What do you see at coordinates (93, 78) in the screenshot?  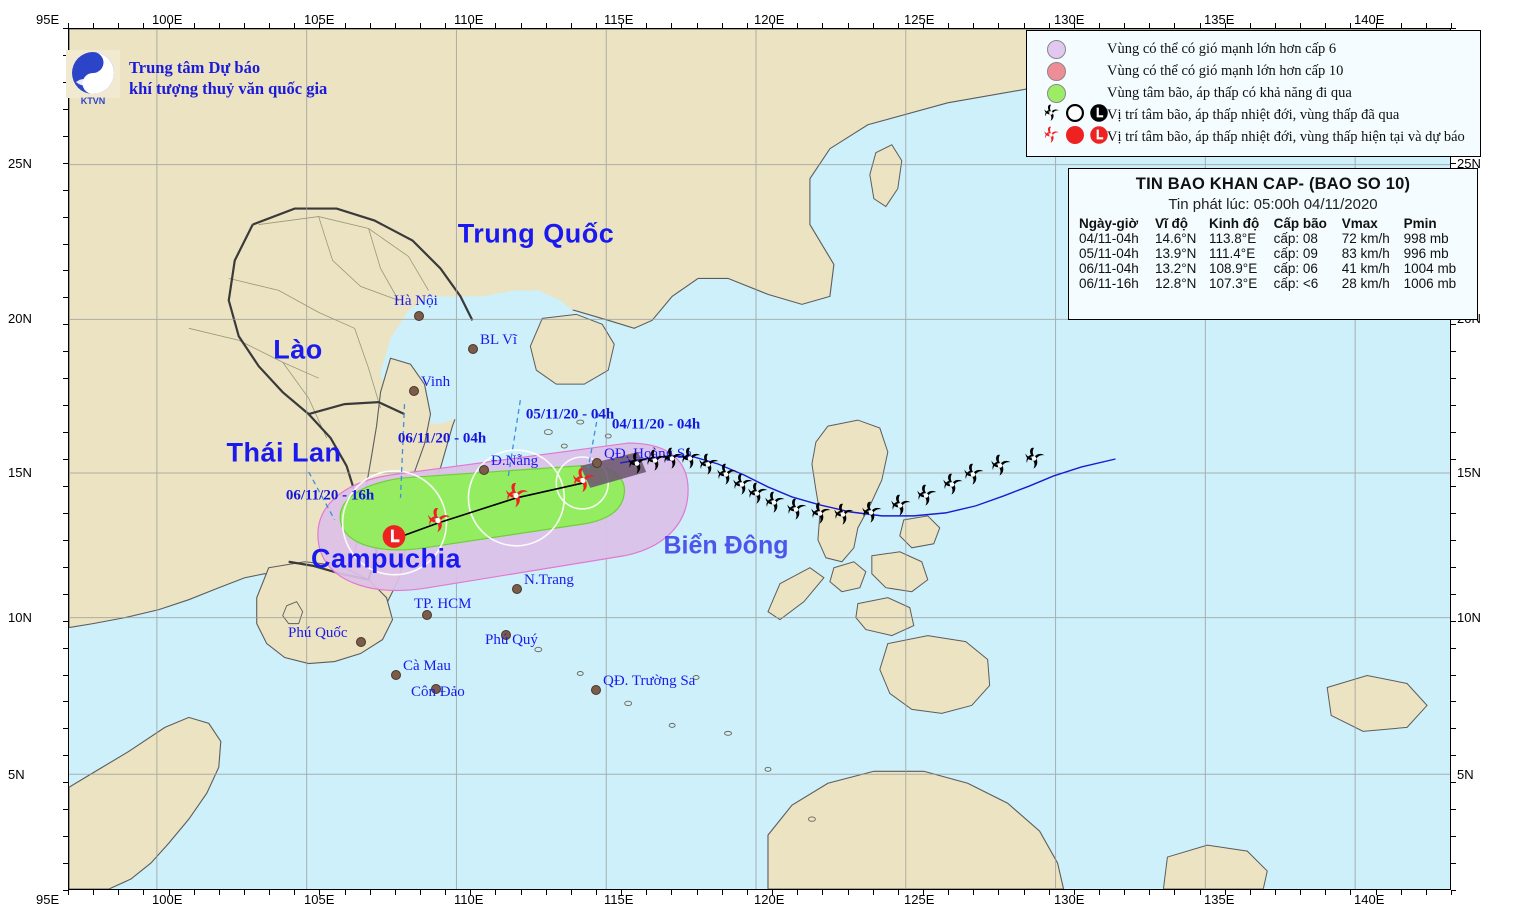 I see `ktvn-emblem-icon: KTVN` at bounding box center [93, 78].